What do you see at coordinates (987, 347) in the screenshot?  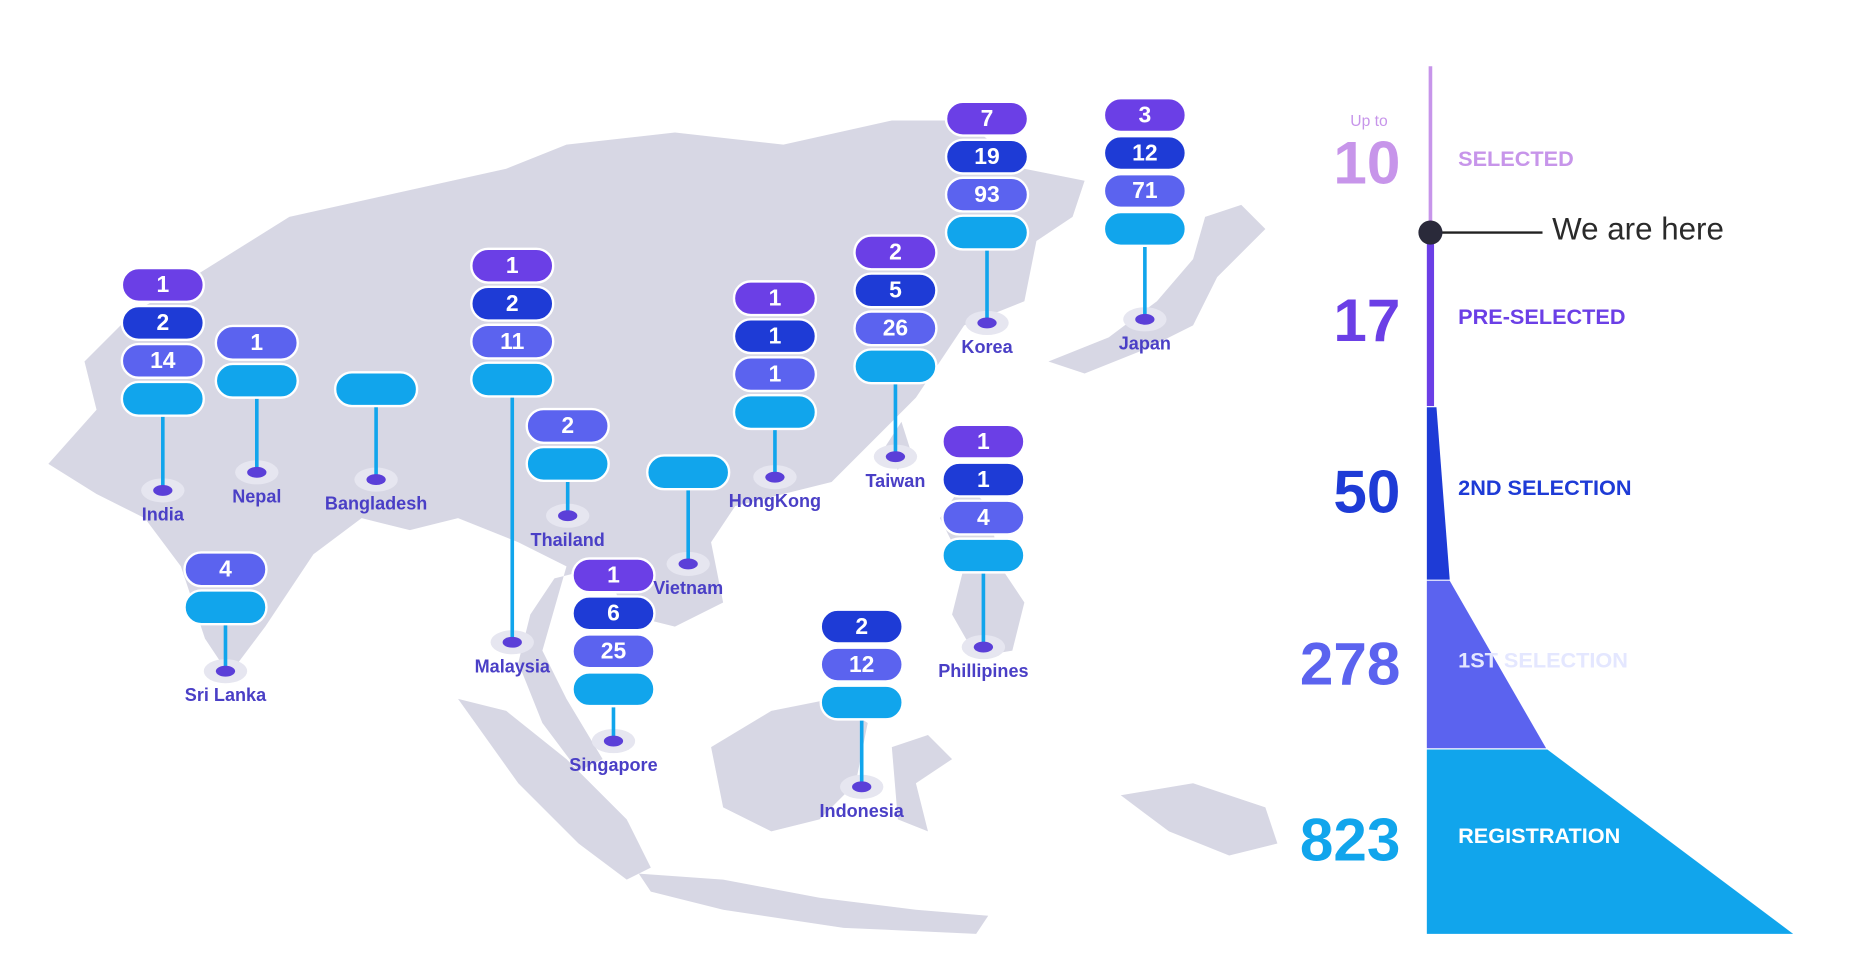 I see `country-name: Korea` at bounding box center [987, 347].